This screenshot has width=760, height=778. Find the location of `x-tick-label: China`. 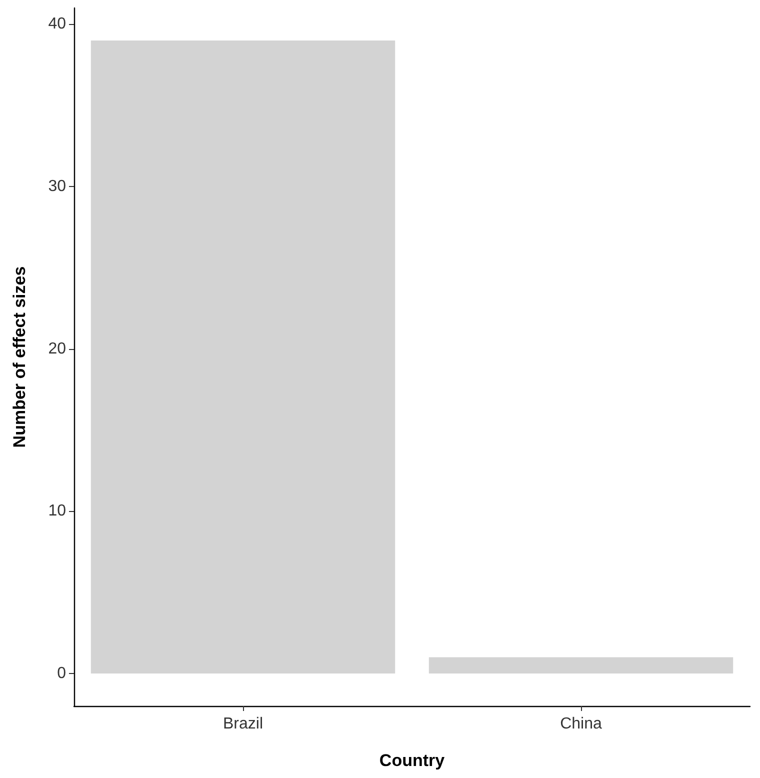

x-tick-label: China is located at coordinates (581, 724).